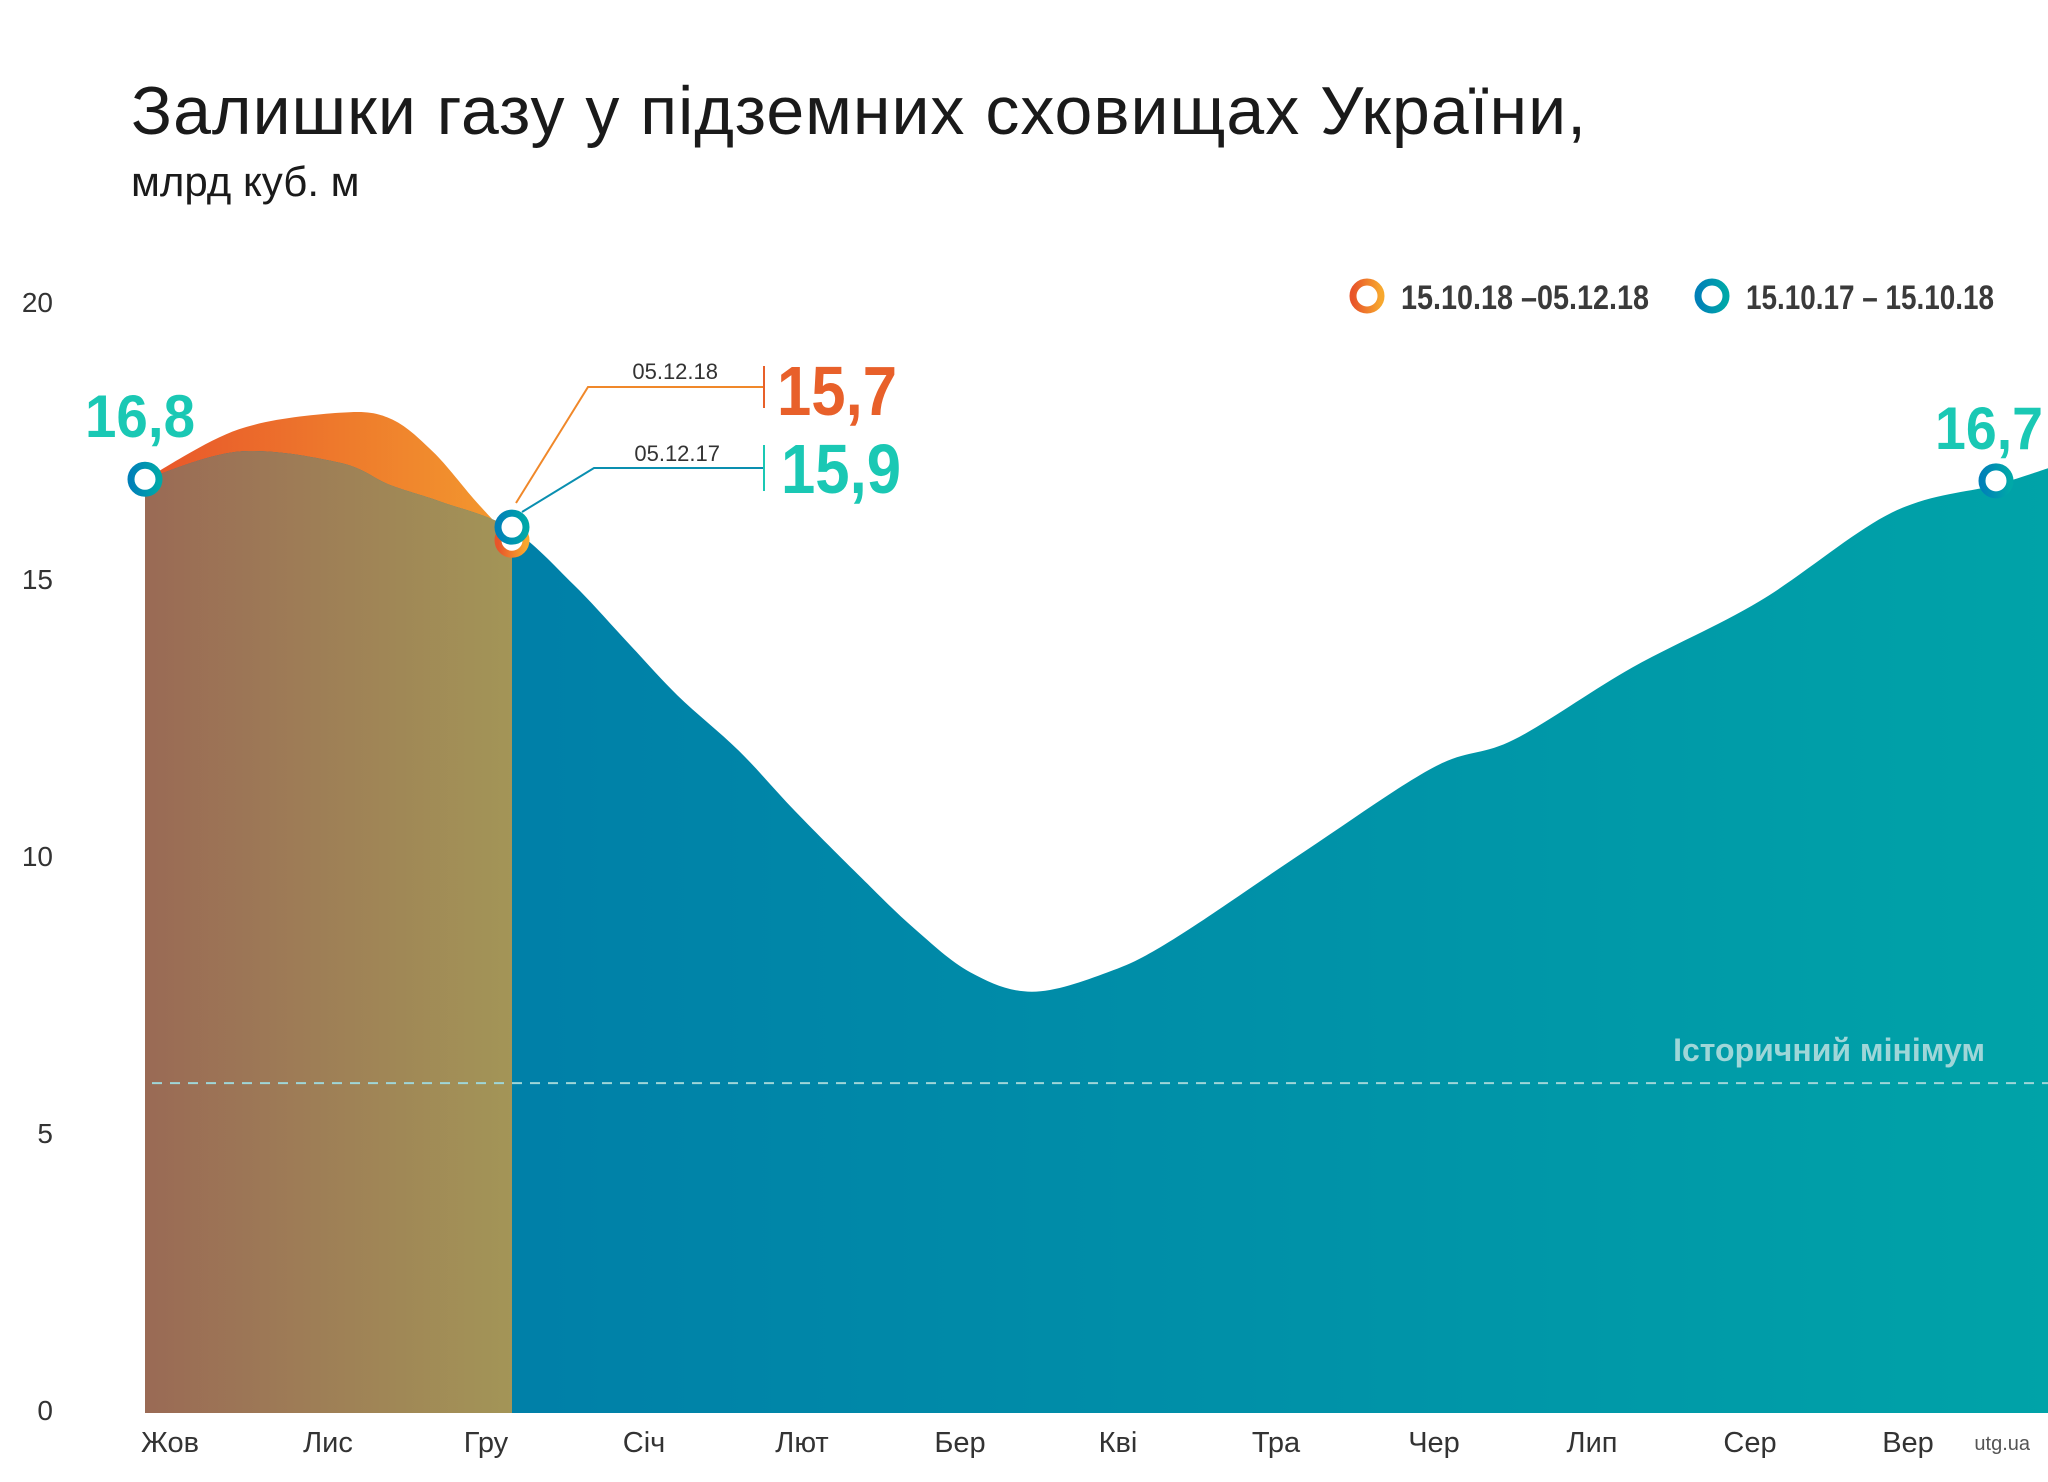 The width and height of the screenshot is (2048, 1482). Describe the element at coordinates (1118, 1443) in the screenshot. I see `x-tick-label: Кві` at that location.